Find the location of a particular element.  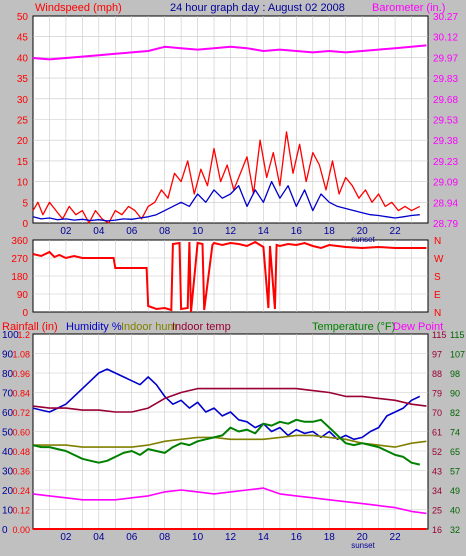

windspeed-tick: 40 is located at coordinates (23, 58).